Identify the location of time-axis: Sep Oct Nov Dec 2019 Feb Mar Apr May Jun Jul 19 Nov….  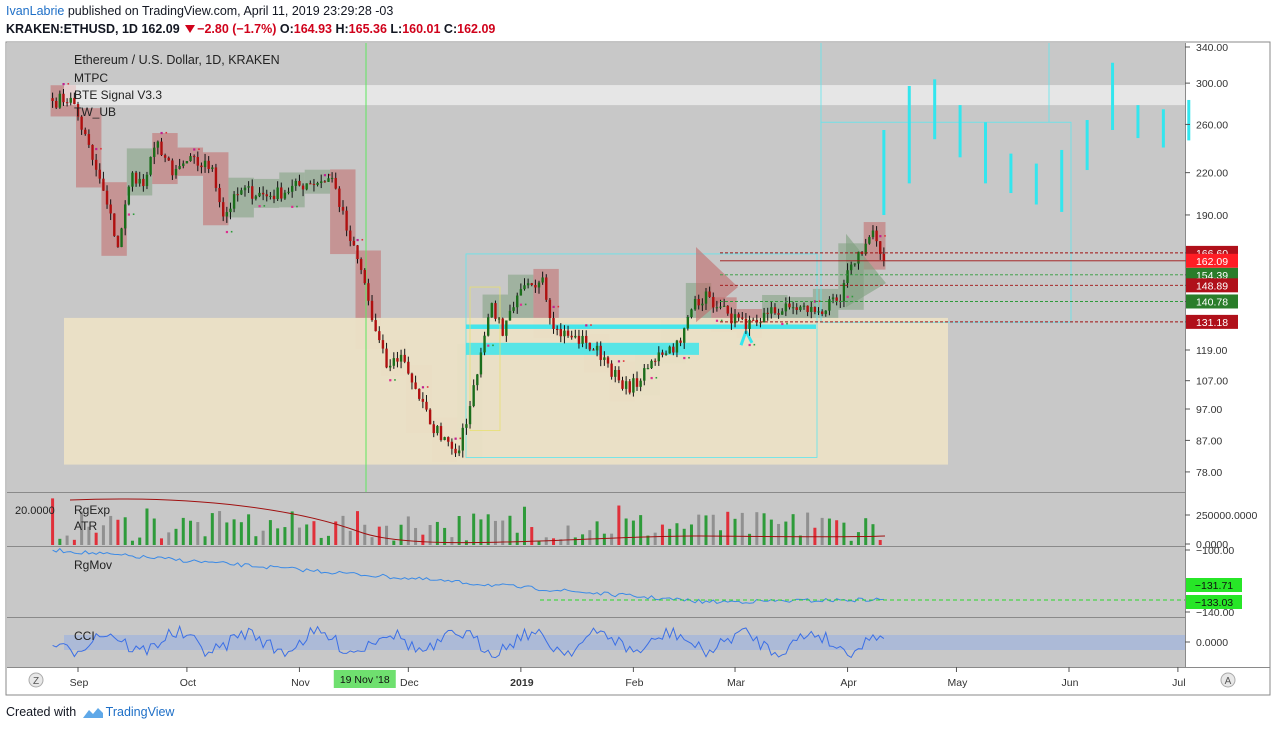
(632, 678).